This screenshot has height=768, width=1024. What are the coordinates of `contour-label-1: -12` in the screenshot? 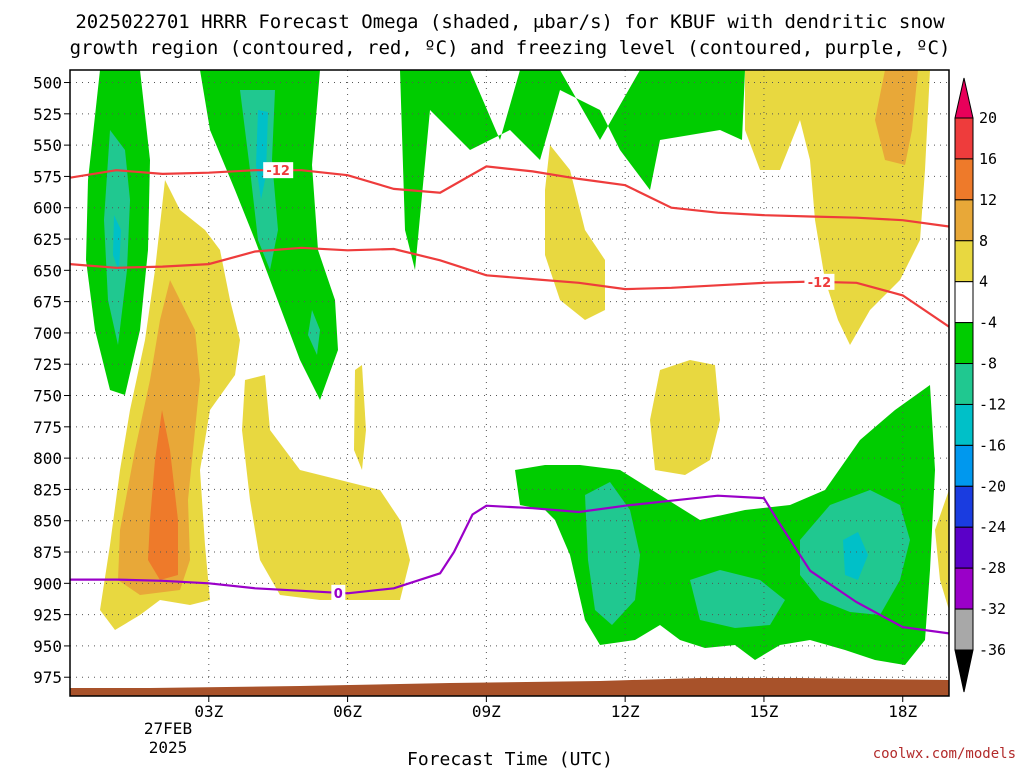 It's located at (278, 171).